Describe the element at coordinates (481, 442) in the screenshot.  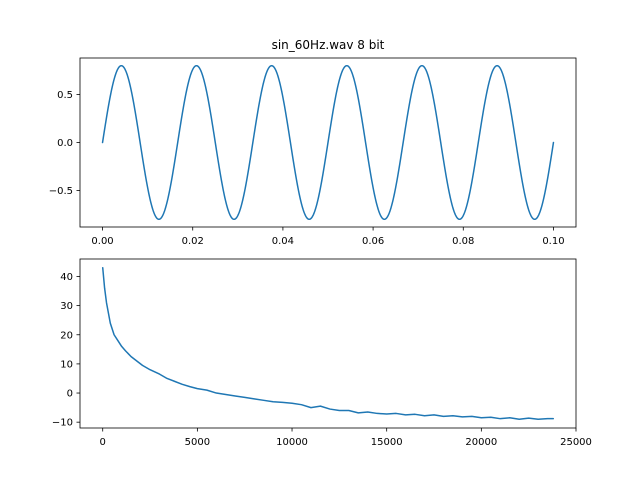
I see `bottom-x-tick-label: 20000` at that location.